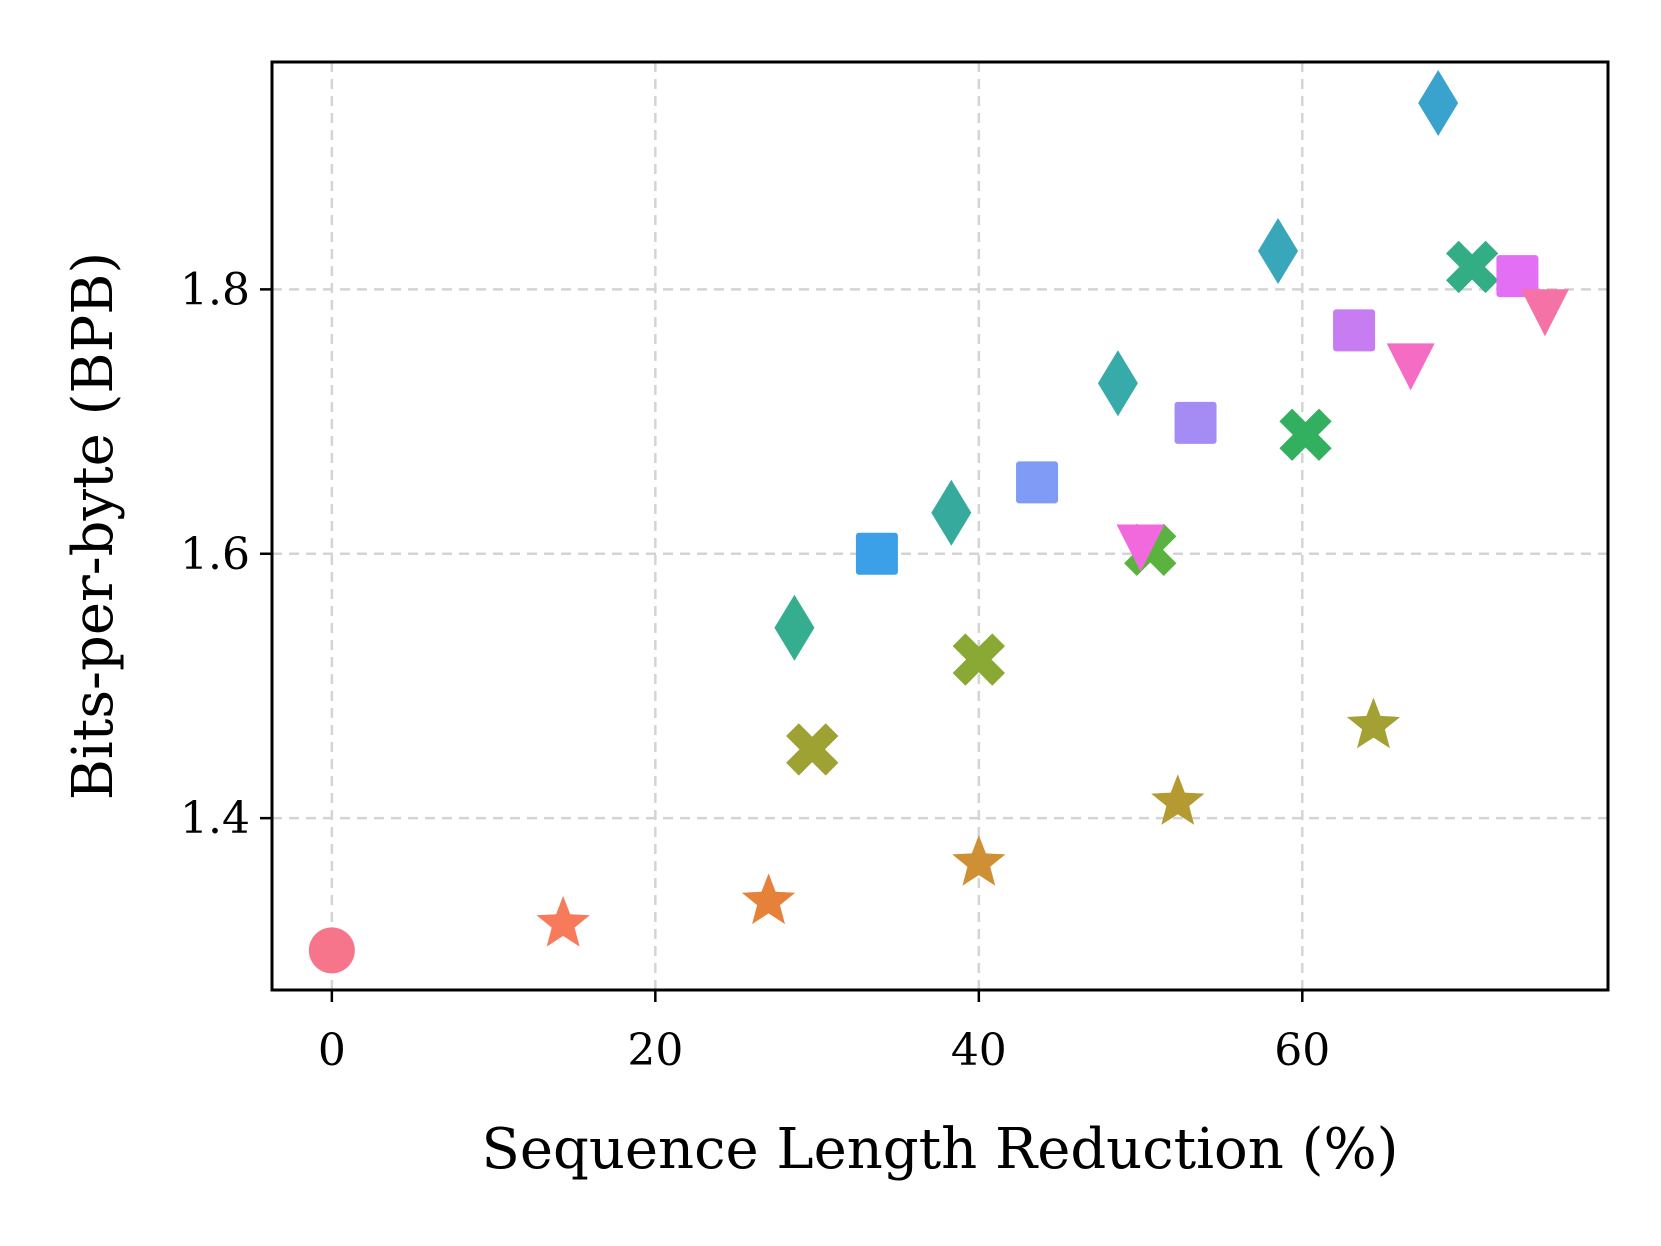  What do you see at coordinates (332, 1050) in the screenshot?
I see `x-tick-label: 0` at bounding box center [332, 1050].